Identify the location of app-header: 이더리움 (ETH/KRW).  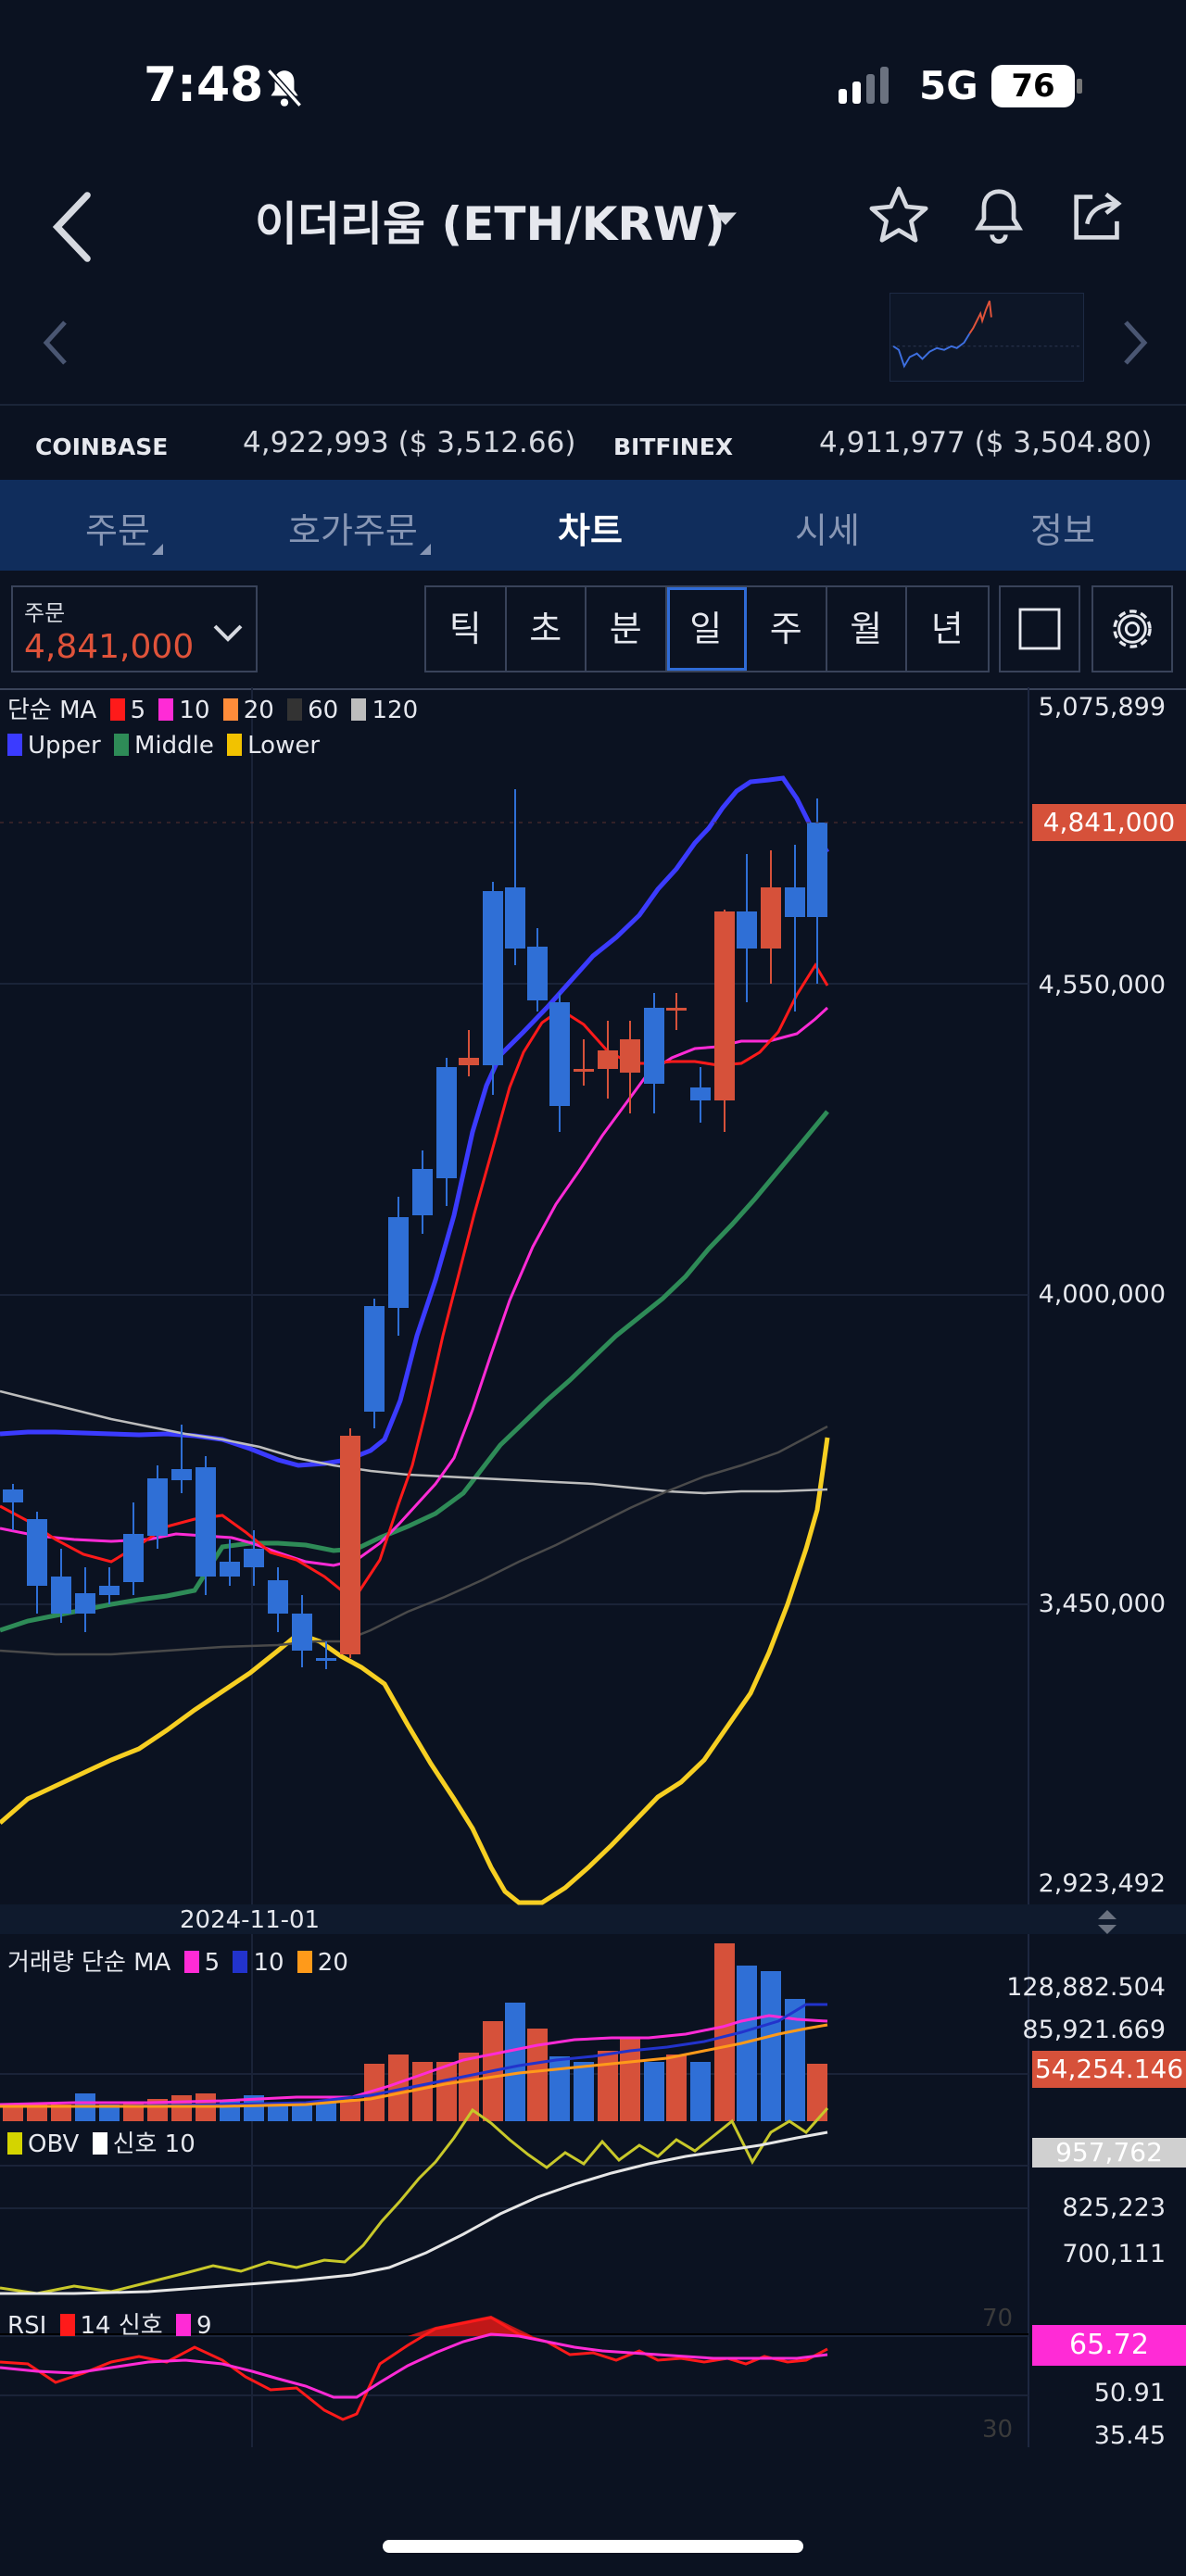
(593, 236).